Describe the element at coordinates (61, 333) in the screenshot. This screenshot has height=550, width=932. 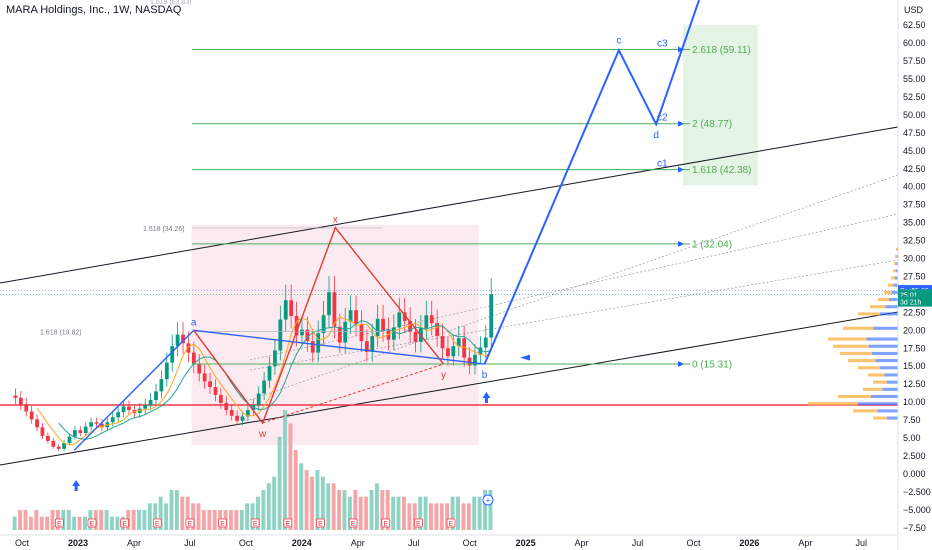
I see `side-fib-label: 1.618 (19.82)` at that location.